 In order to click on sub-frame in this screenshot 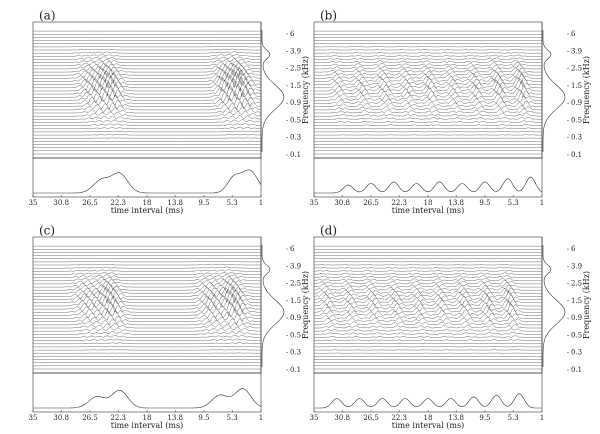, I will do `click(147, 392)`.